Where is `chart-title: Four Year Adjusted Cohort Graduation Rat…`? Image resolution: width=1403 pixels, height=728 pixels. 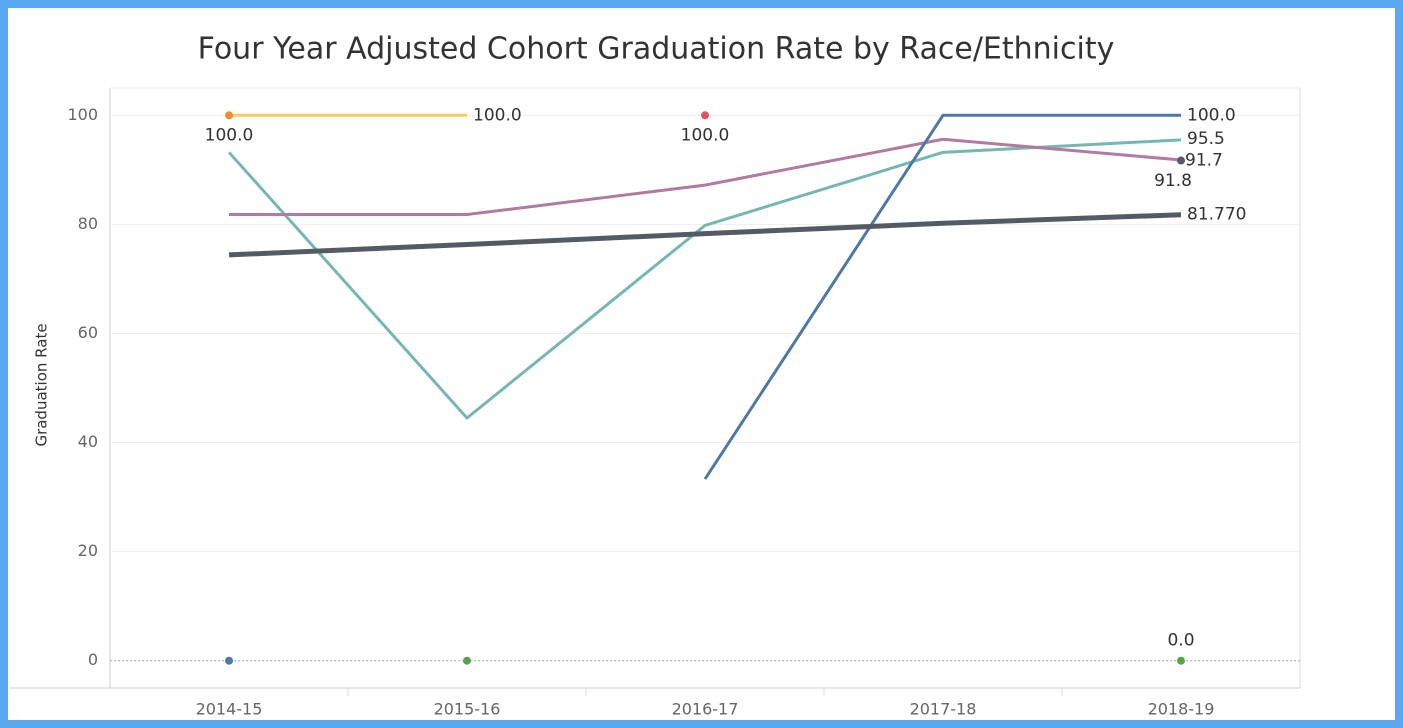
chart-title: Four Year Adjusted Cohort Graduation Rat… is located at coordinates (656, 49).